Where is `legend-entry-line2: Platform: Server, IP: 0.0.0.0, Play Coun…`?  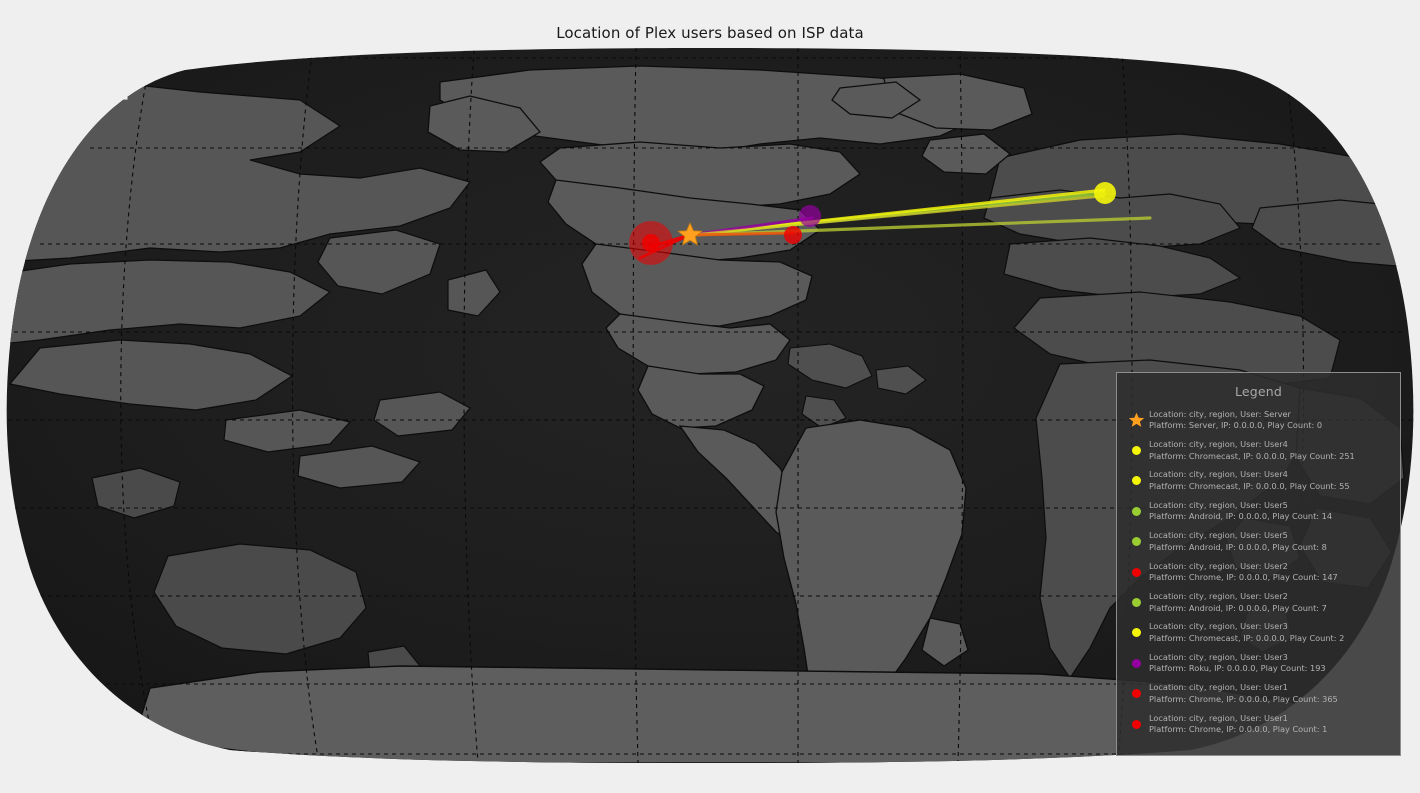
legend-entry-line2: Platform: Server, IP: 0.0.0.0, Play Coun… is located at coordinates (1236, 425).